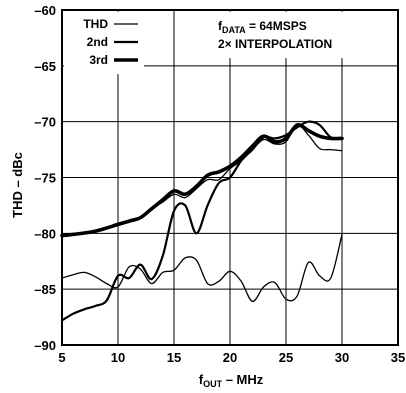 This screenshot has width=406, height=393. Describe the element at coordinates (45, 66) in the screenshot. I see `y-tick-label: –65` at that location.